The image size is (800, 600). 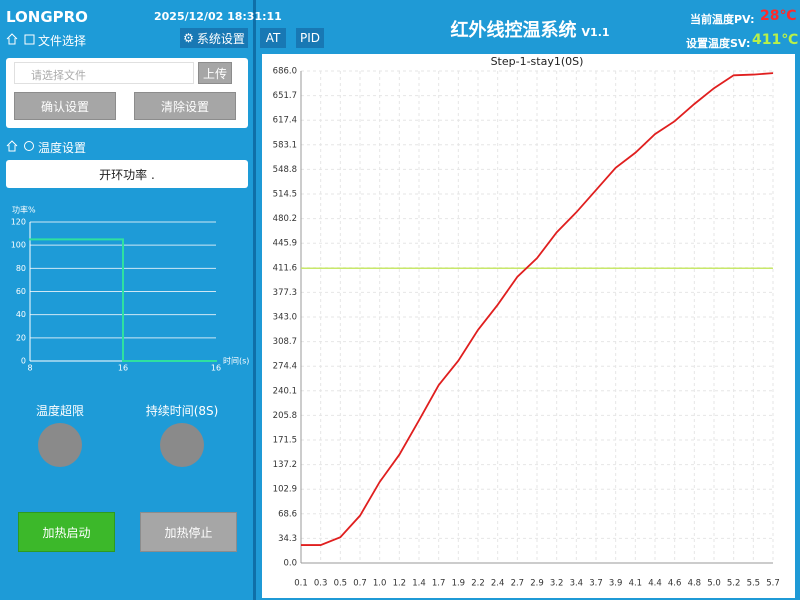 What do you see at coordinates (62, 41) in the screenshot?
I see `file-nav: 文件选择` at bounding box center [62, 41].